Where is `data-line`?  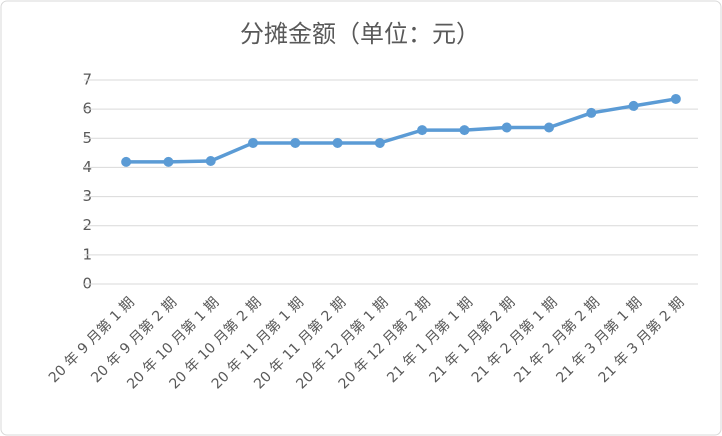
data-line is located at coordinates (401, 130).